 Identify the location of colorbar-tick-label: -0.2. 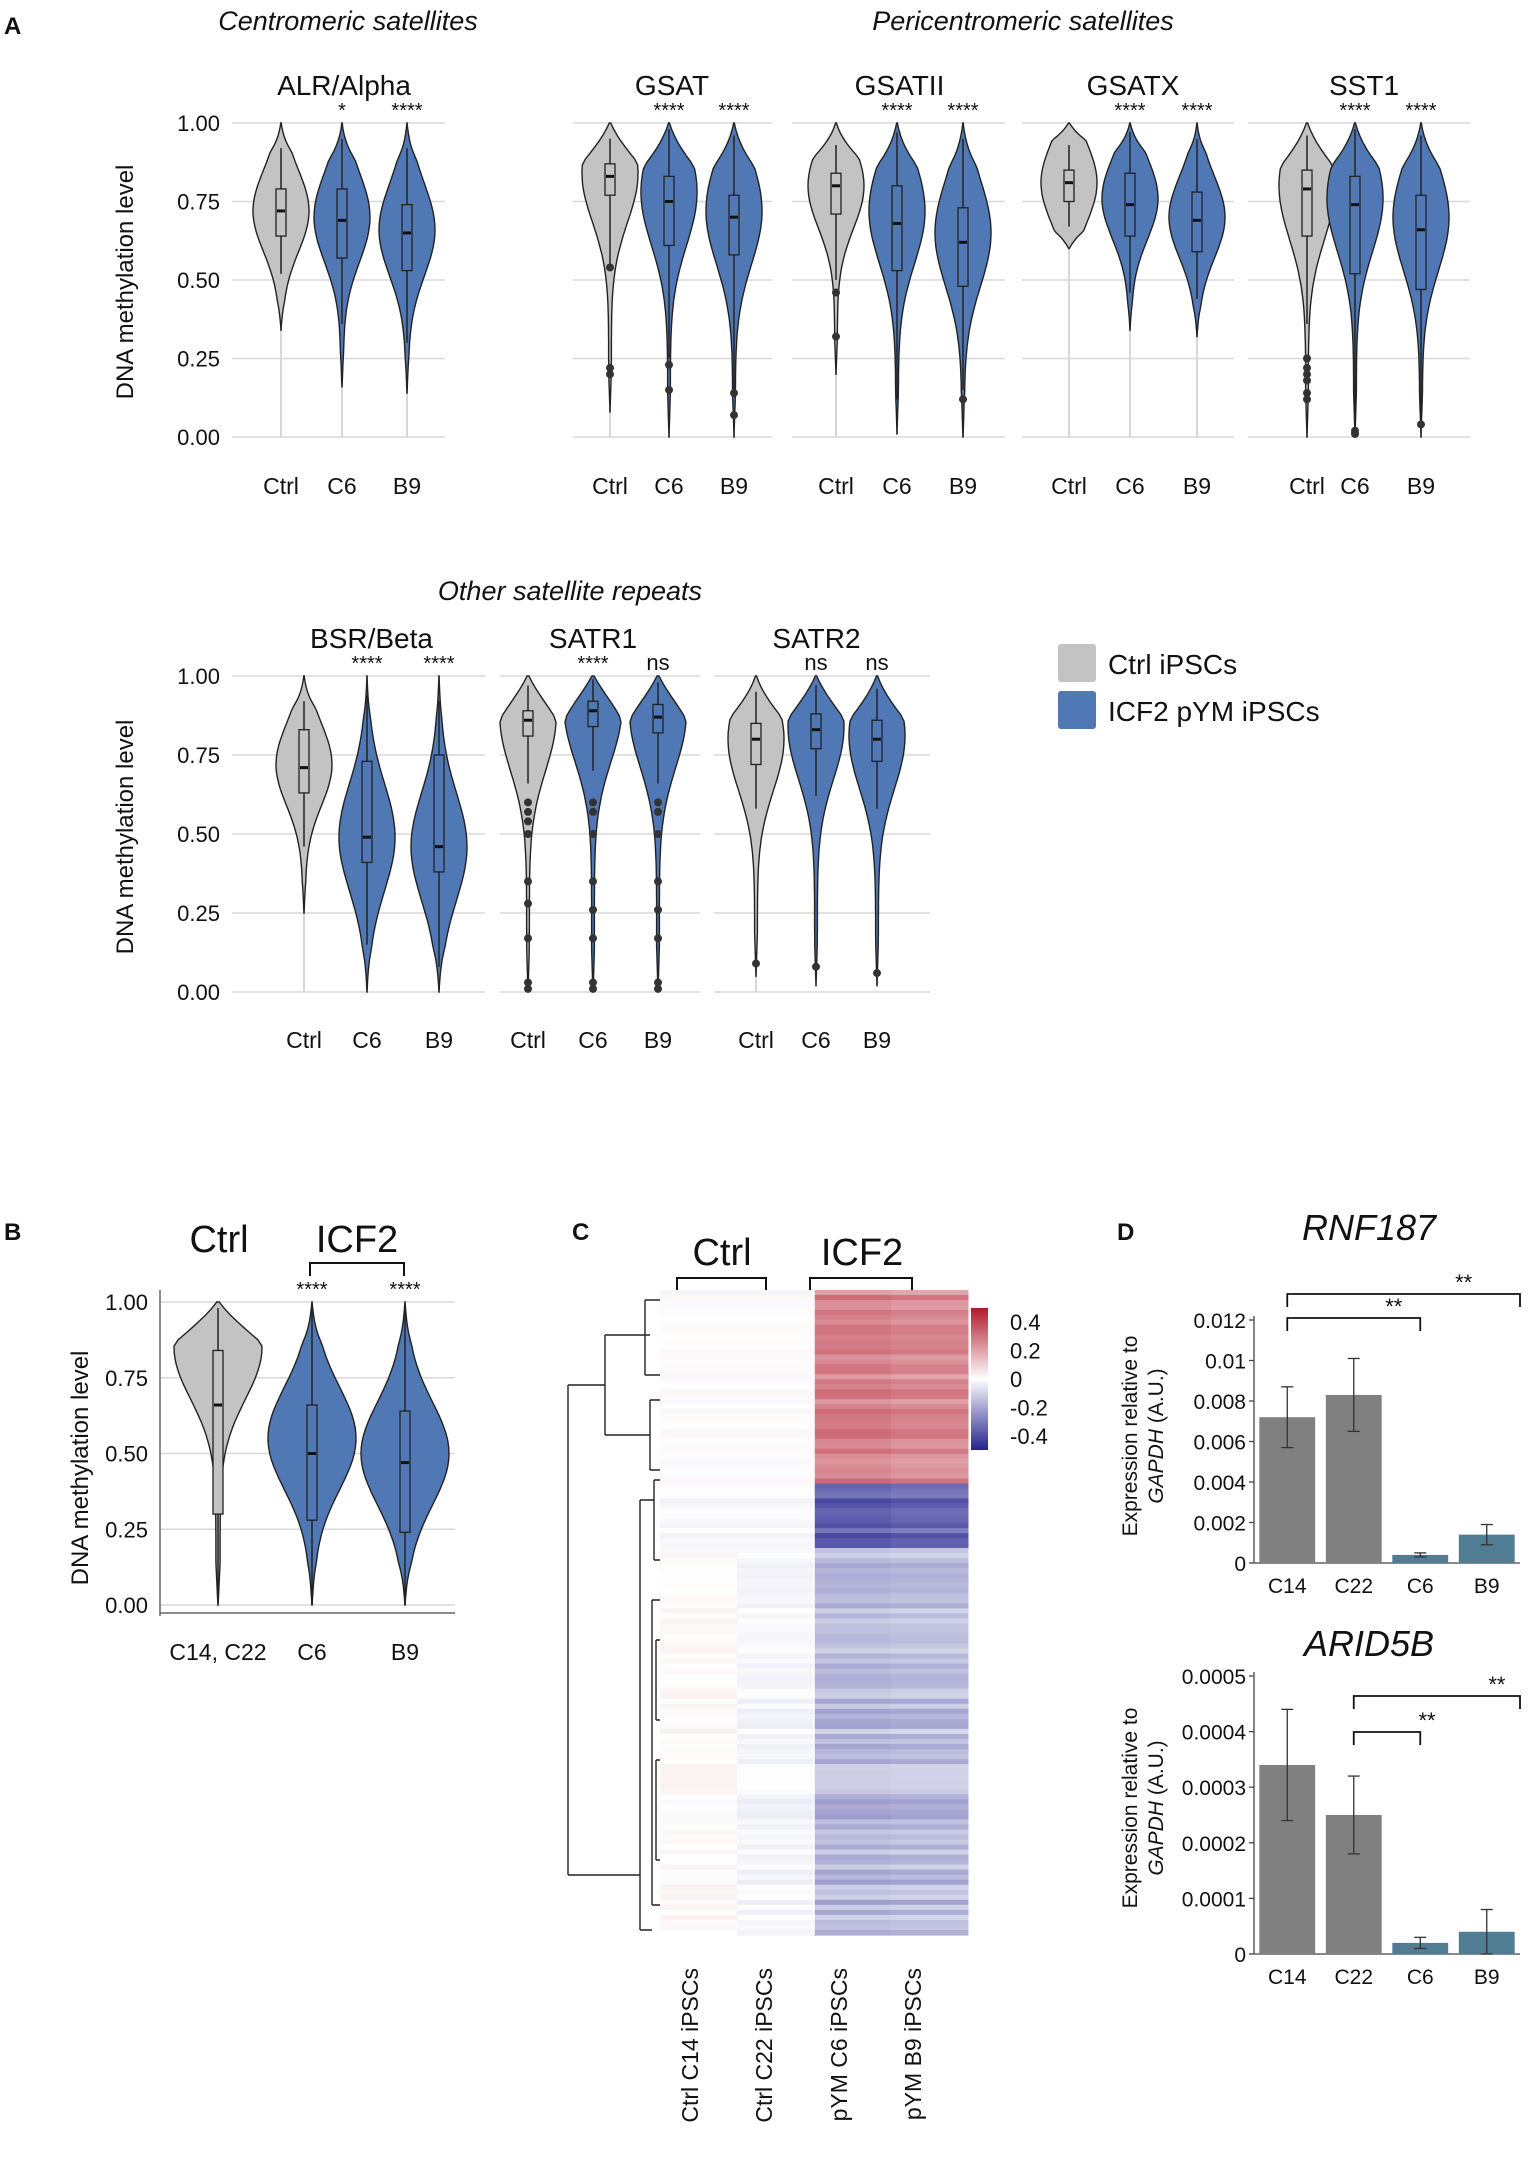
(1029, 1407).